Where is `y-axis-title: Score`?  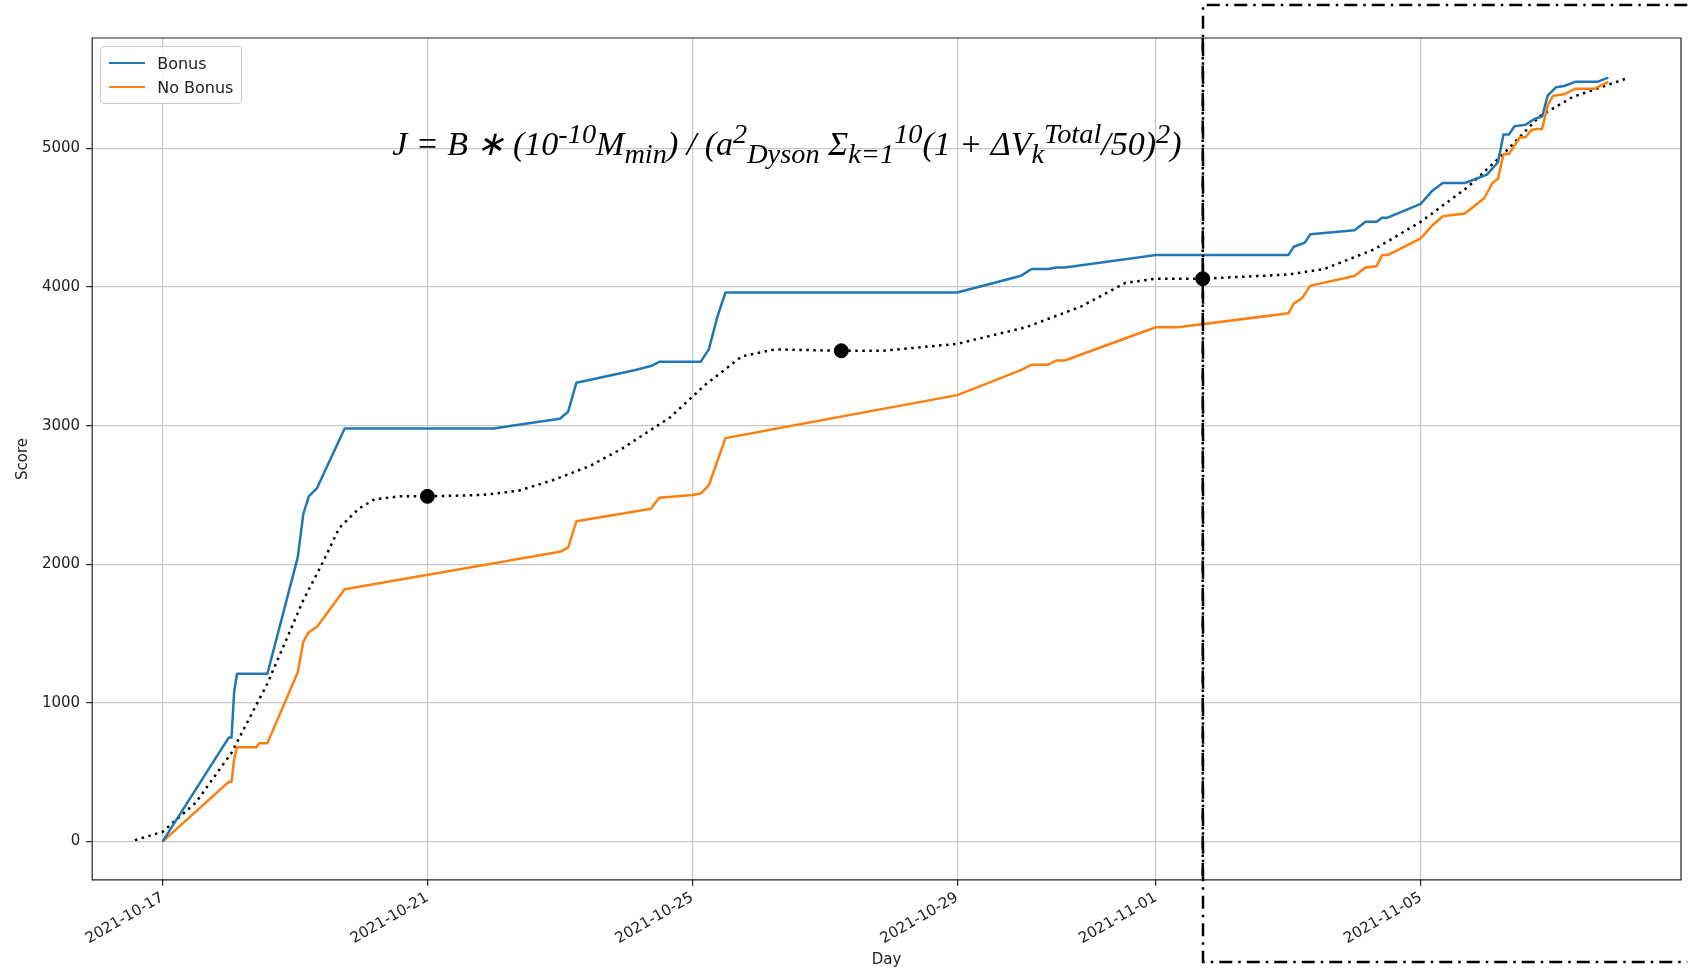
y-axis-title: Score is located at coordinates (21, 458).